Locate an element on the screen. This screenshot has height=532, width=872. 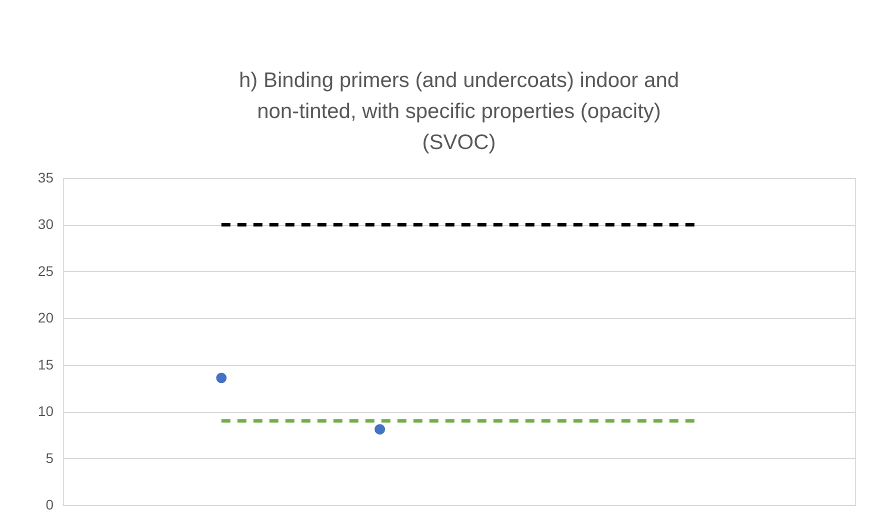
y-tick-label: 25 is located at coordinates (46, 270).